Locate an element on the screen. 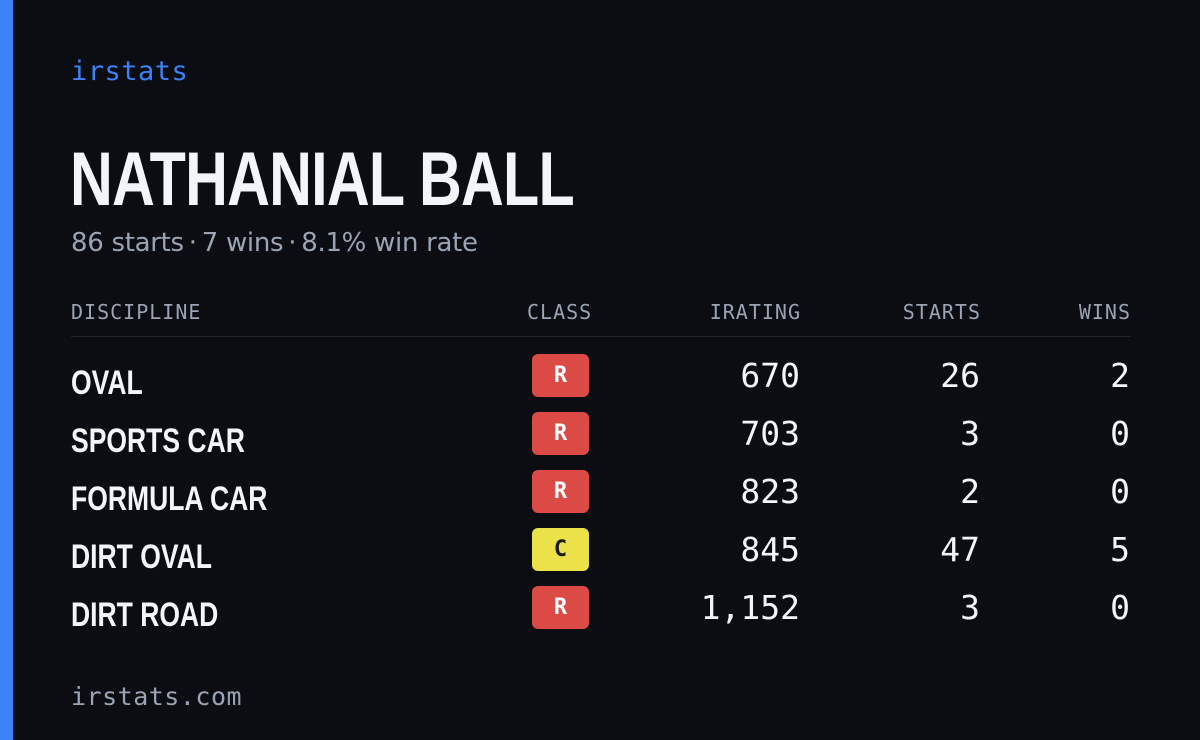 This screenshot has width=1200, height=740. table-row: FORMULA CAR R 823 2 0 is located at coordinates (601, 495).